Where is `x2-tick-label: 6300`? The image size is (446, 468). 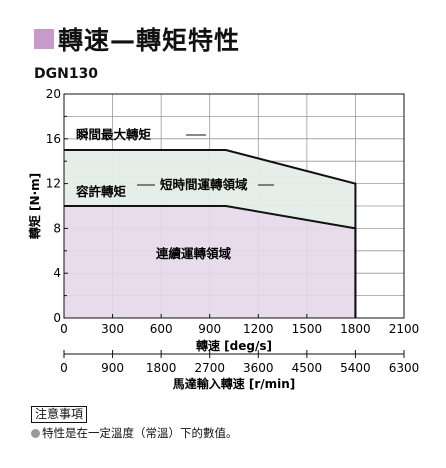
x2-tick-label: 6300 is located at coordinates (404, 368).